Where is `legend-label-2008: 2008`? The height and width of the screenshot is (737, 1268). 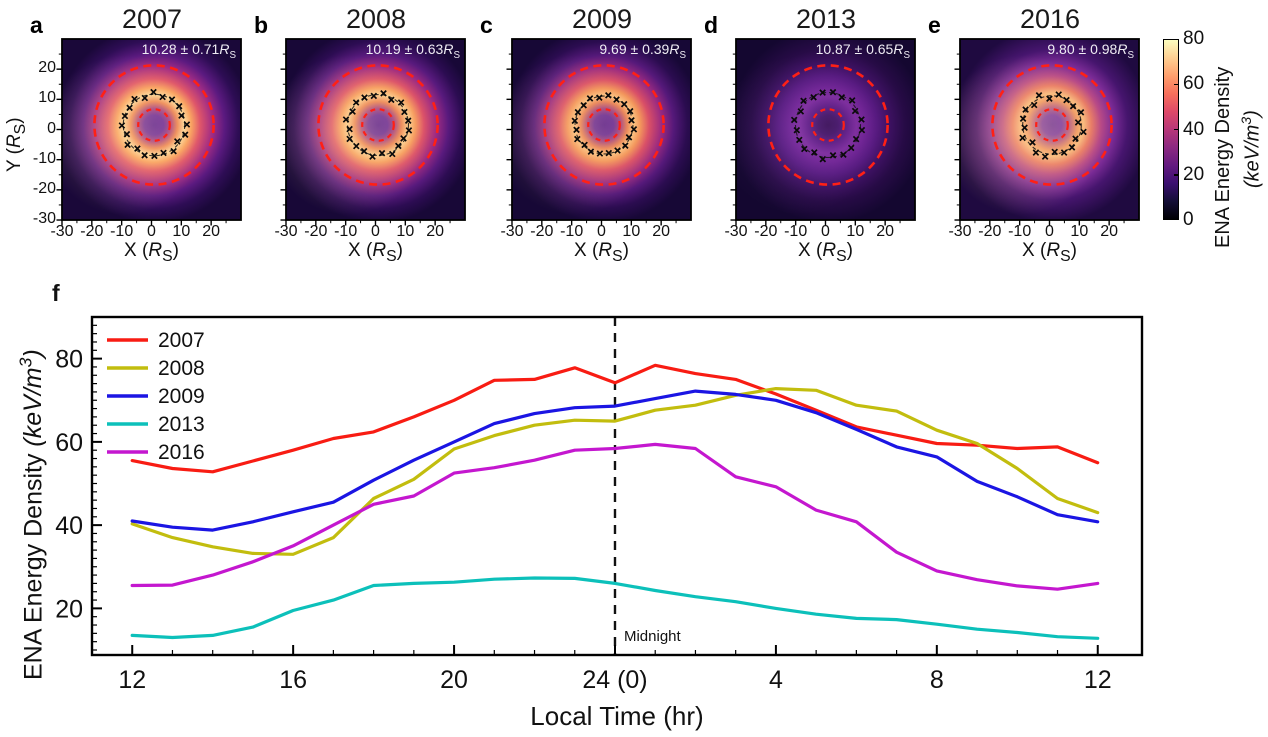
legend-label-2008: 2008 is located at coordinates (181, 368).